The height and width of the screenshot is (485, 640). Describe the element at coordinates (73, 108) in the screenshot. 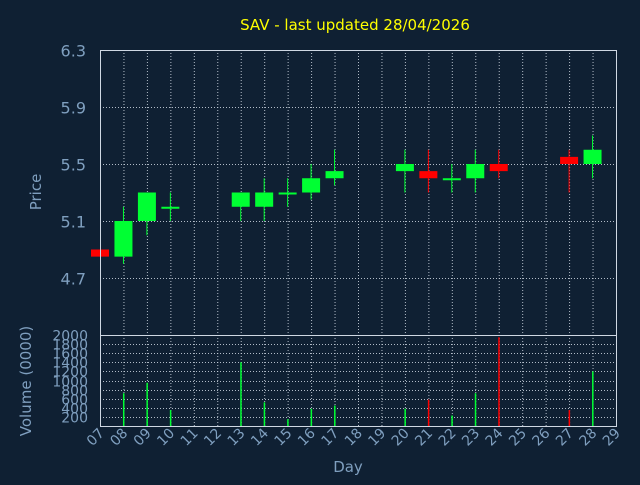

I see `price-tick-label: 5.9` at that location.